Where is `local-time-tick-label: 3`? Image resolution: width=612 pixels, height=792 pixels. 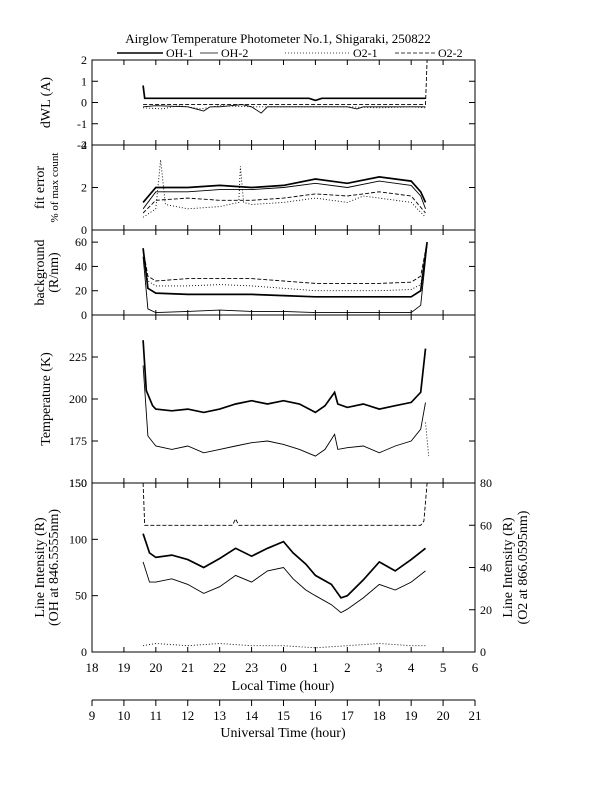 local-time-tick-label: 3 is located at coordinates (379, 667).